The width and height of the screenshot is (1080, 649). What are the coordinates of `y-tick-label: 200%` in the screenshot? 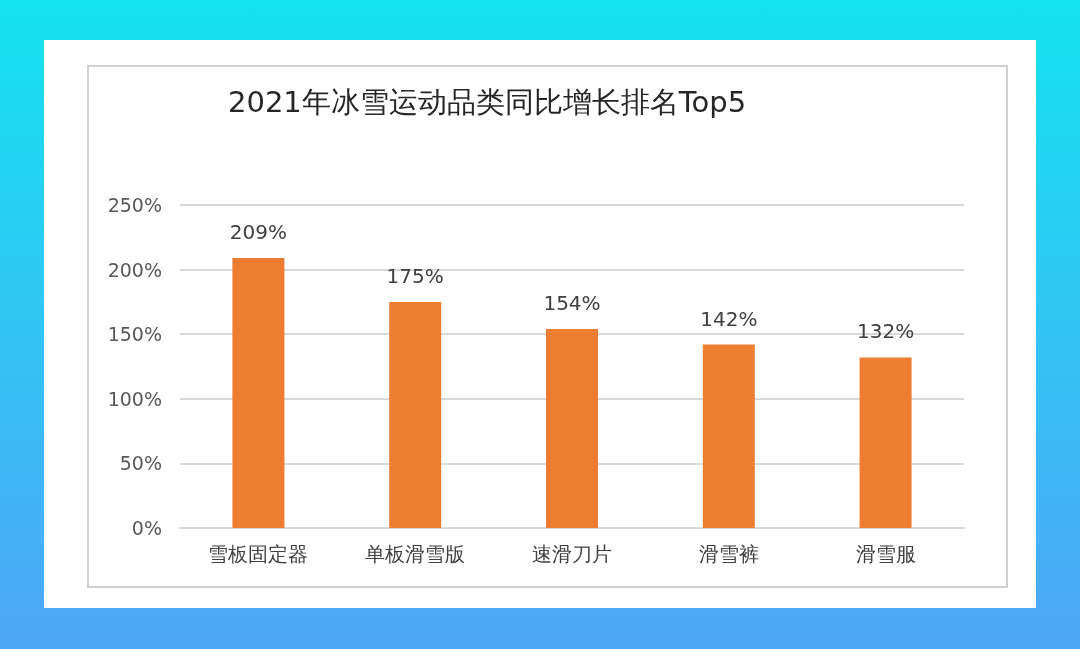 It's located at (134, 269).